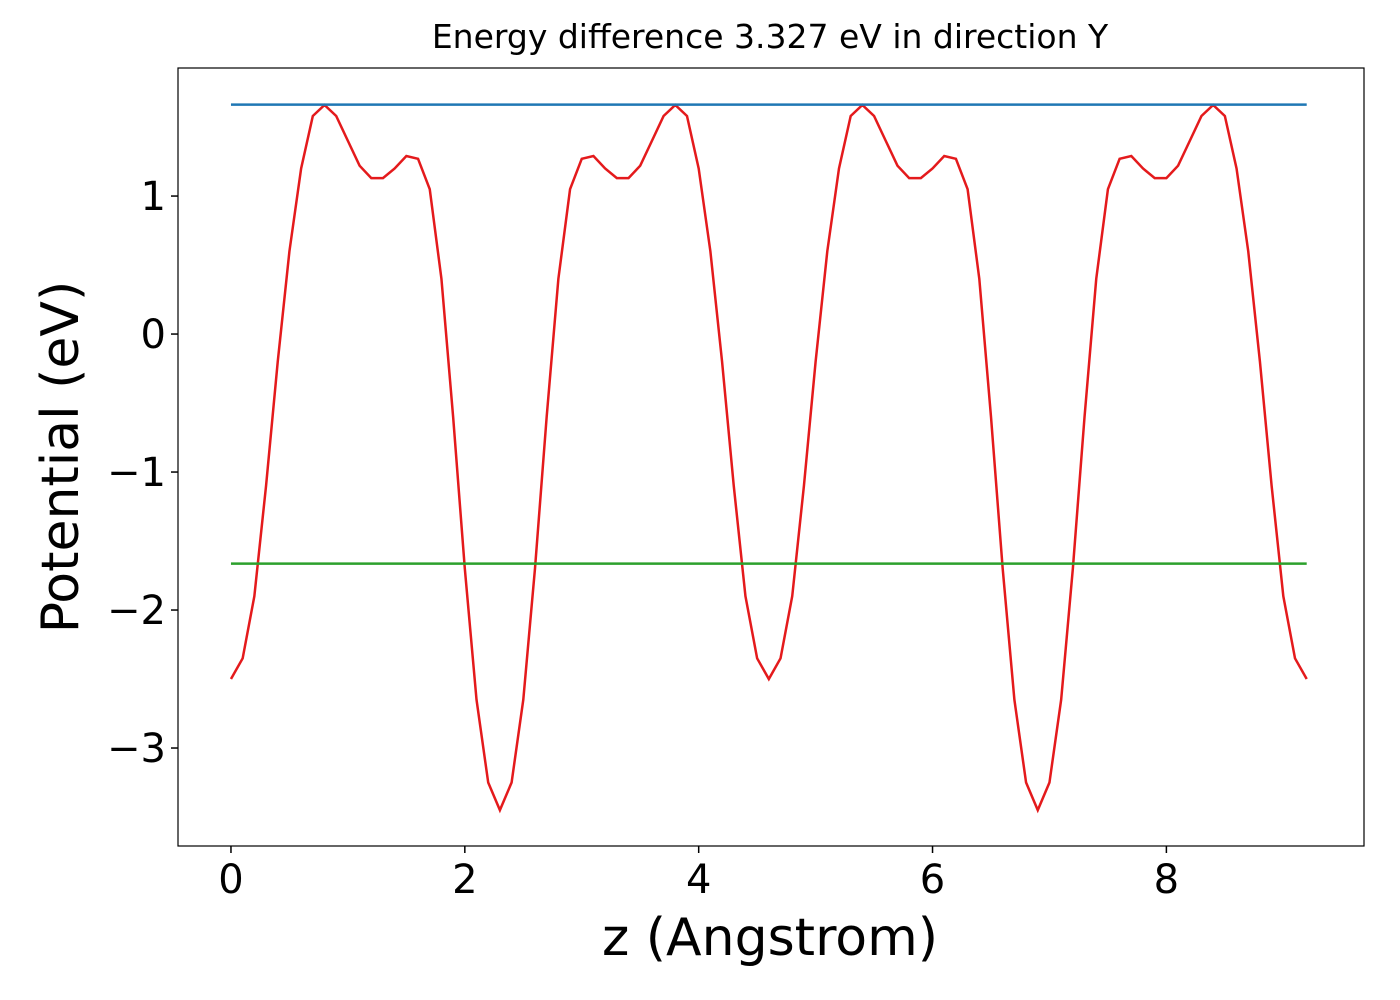 This screenshot has height=1000, width=1400. I want to click on x-tick-label: 8, so click(1166, 880).